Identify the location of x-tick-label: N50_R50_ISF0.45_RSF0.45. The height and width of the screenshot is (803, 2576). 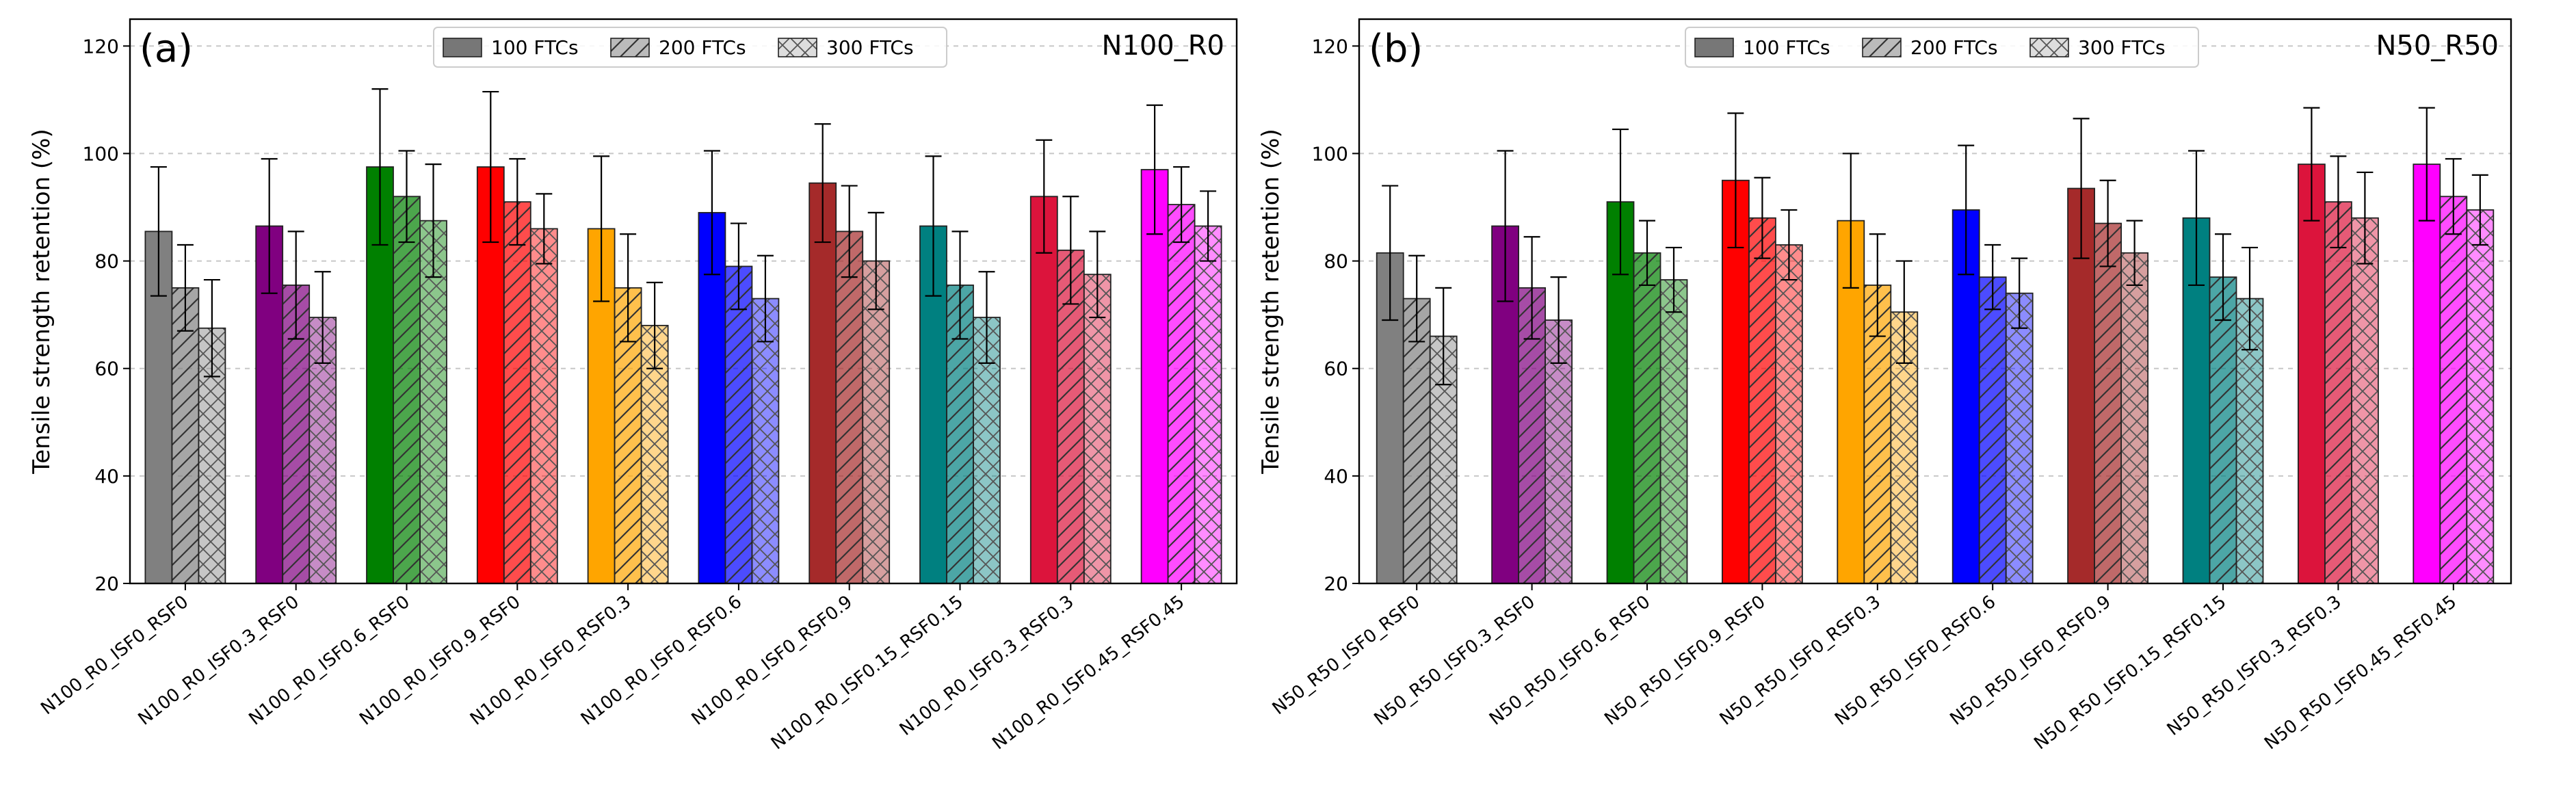
(2360, 673).